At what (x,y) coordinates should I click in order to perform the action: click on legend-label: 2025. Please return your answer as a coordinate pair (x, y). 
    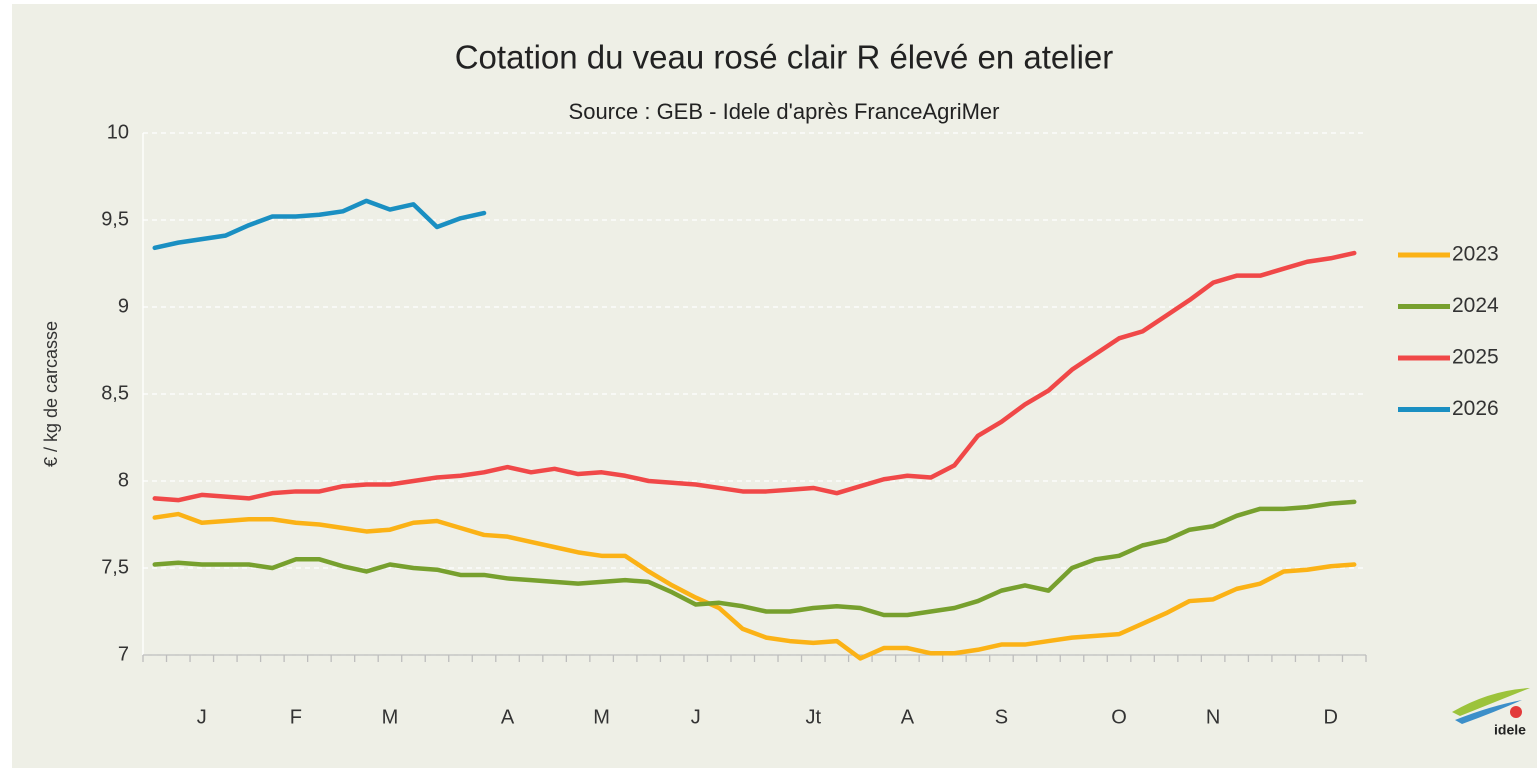
    Looking at the image, I should click on (1475, 357).